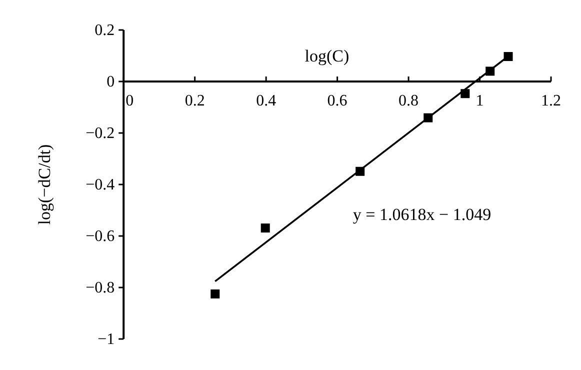 This screenshot has width=581, height=370. I want to click on x-tick-label: 0.8, so click(408, 101).